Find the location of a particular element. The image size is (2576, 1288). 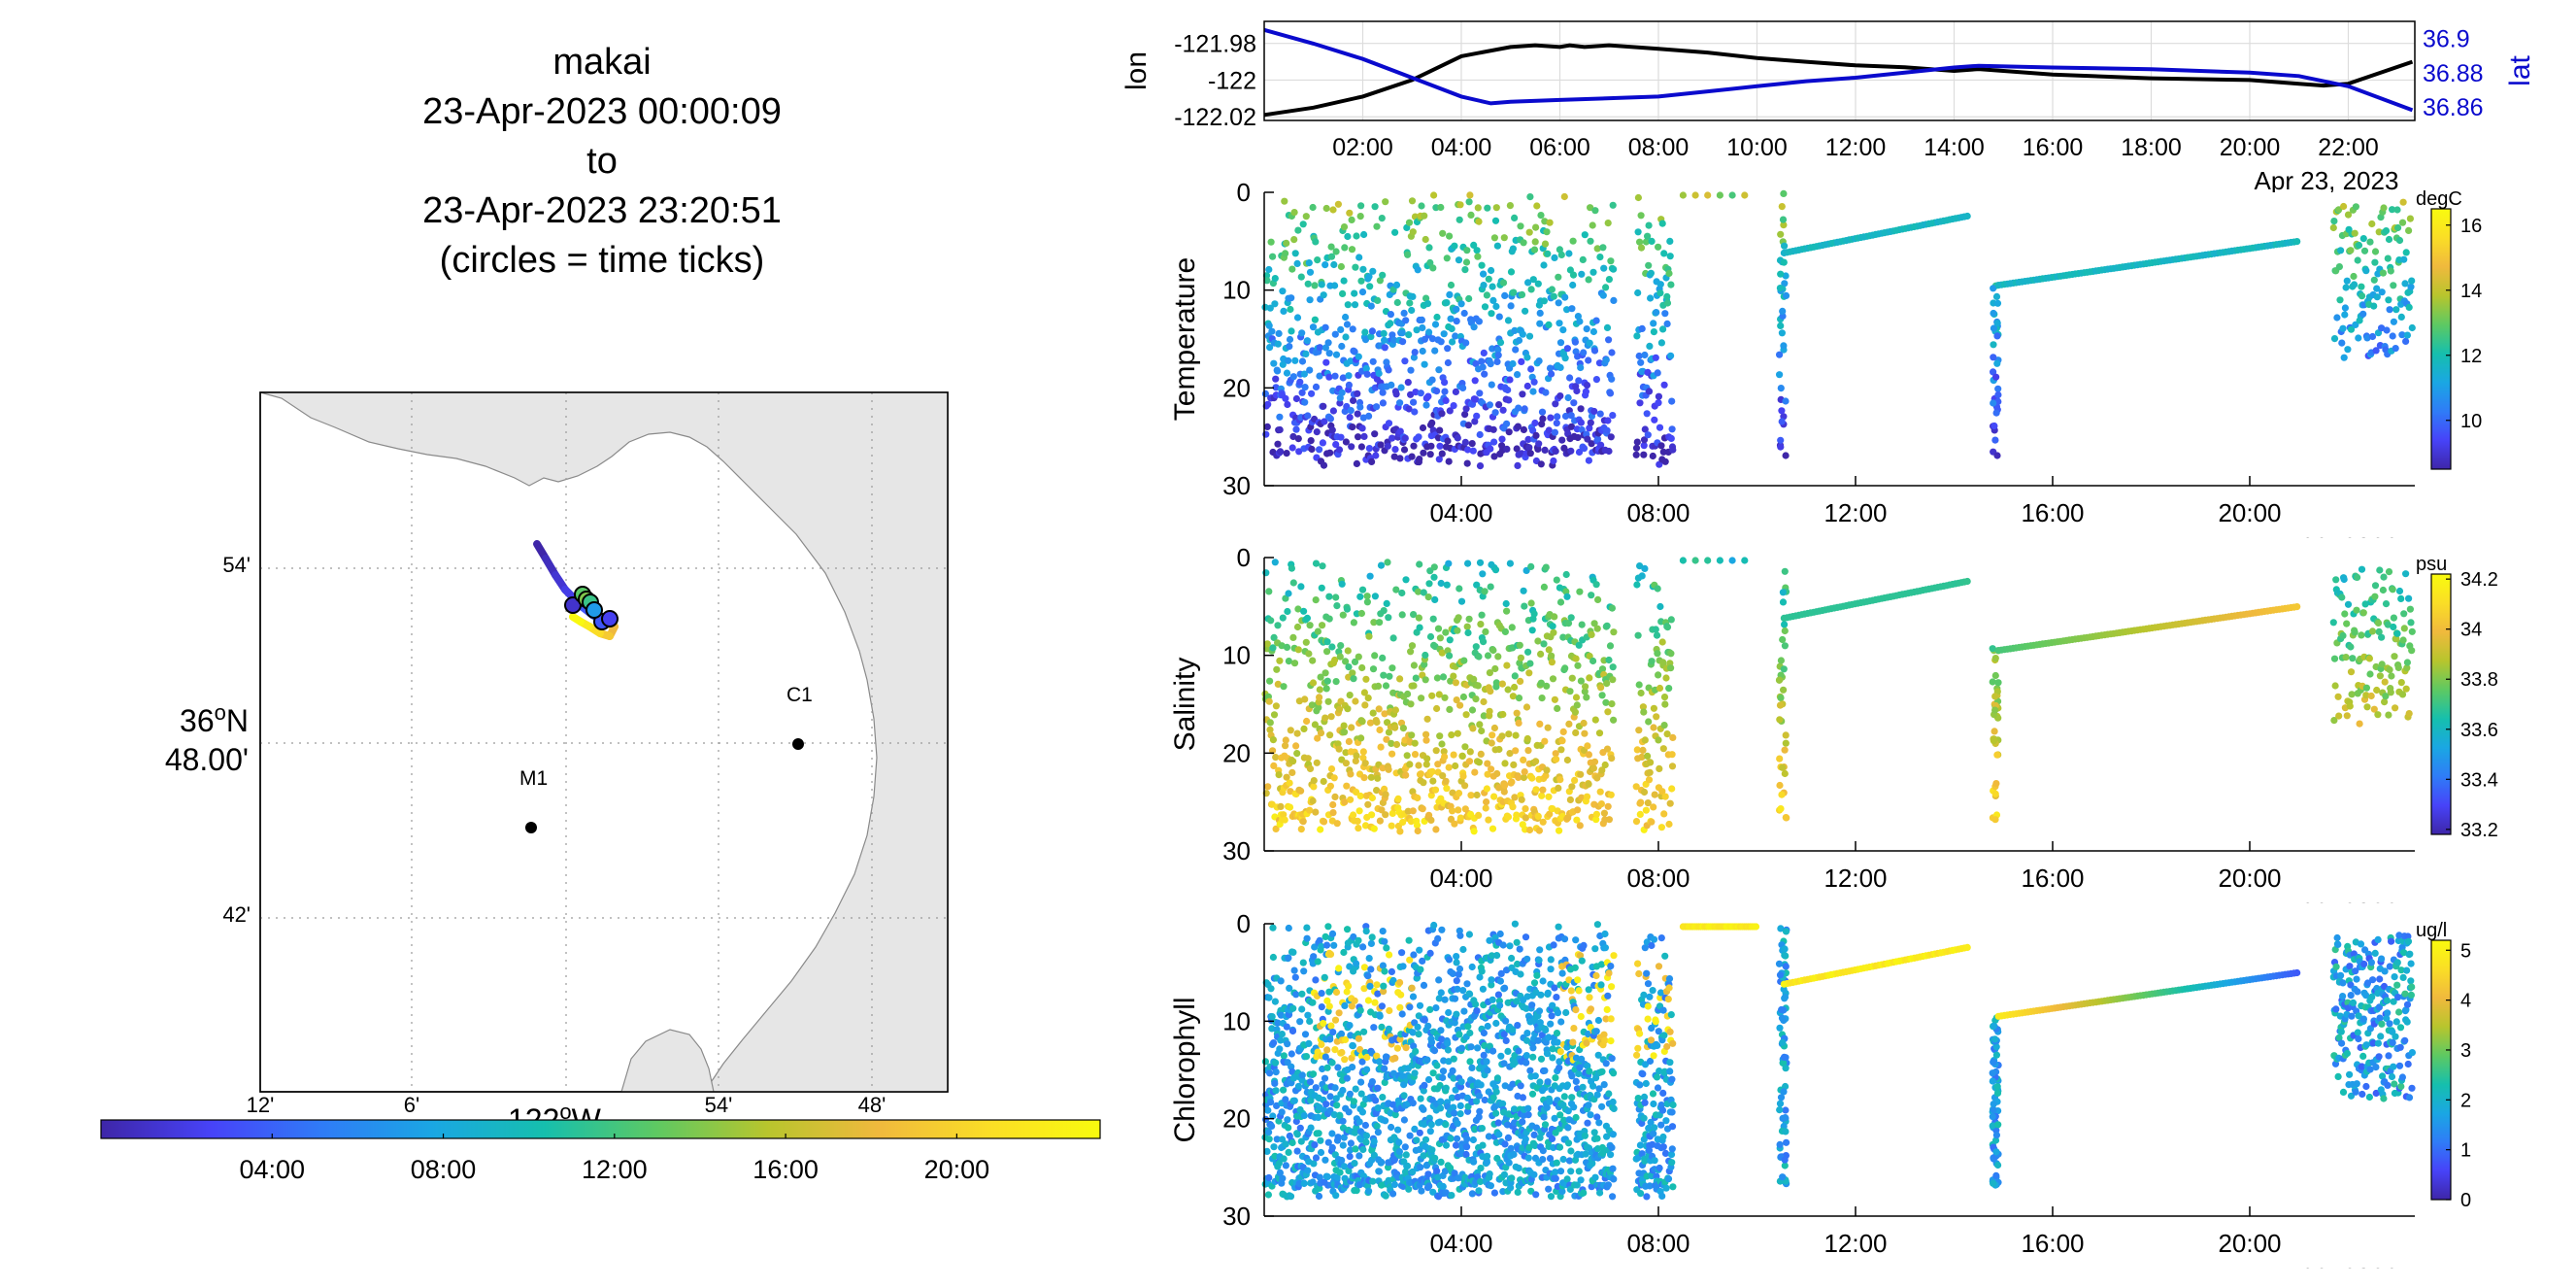

station-marker is located at coordinates (531, 827).